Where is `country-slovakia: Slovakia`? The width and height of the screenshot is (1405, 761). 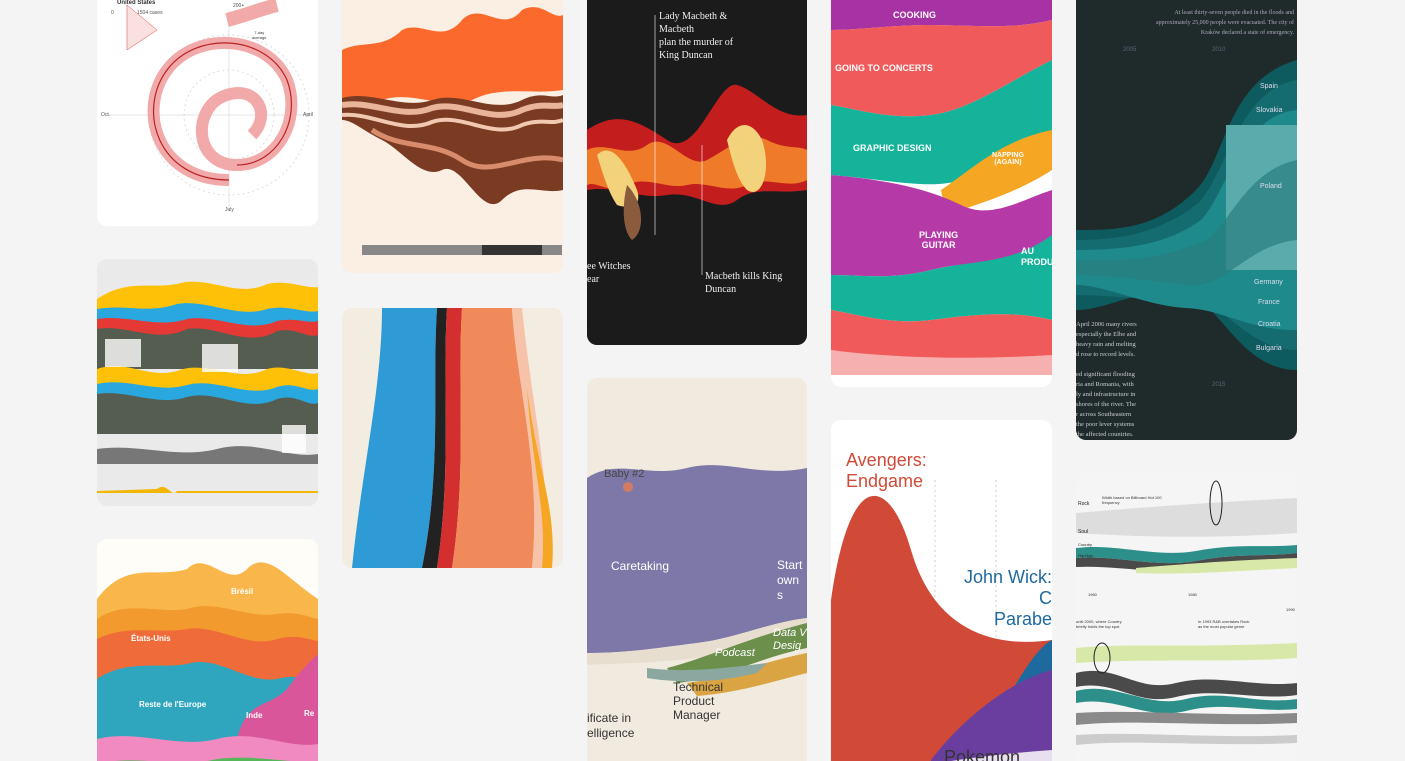
country-slovakia: Slovakia is located at coordinates (1269, 110).